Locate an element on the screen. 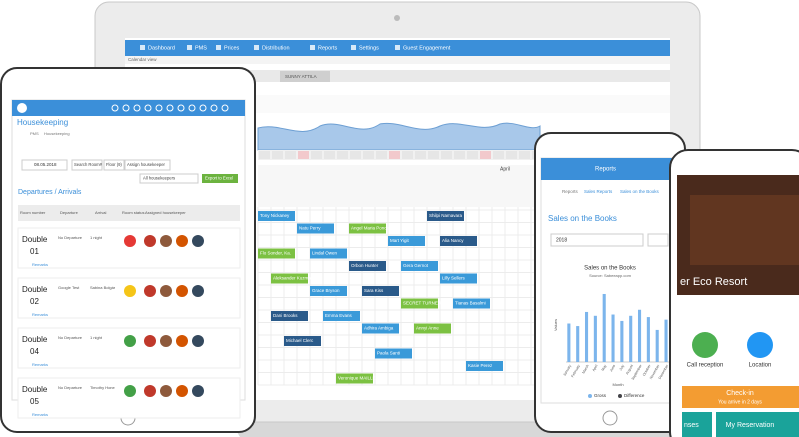 This screenshot has width=799, height=437. month-label: April is located at coordinates (505, 169).